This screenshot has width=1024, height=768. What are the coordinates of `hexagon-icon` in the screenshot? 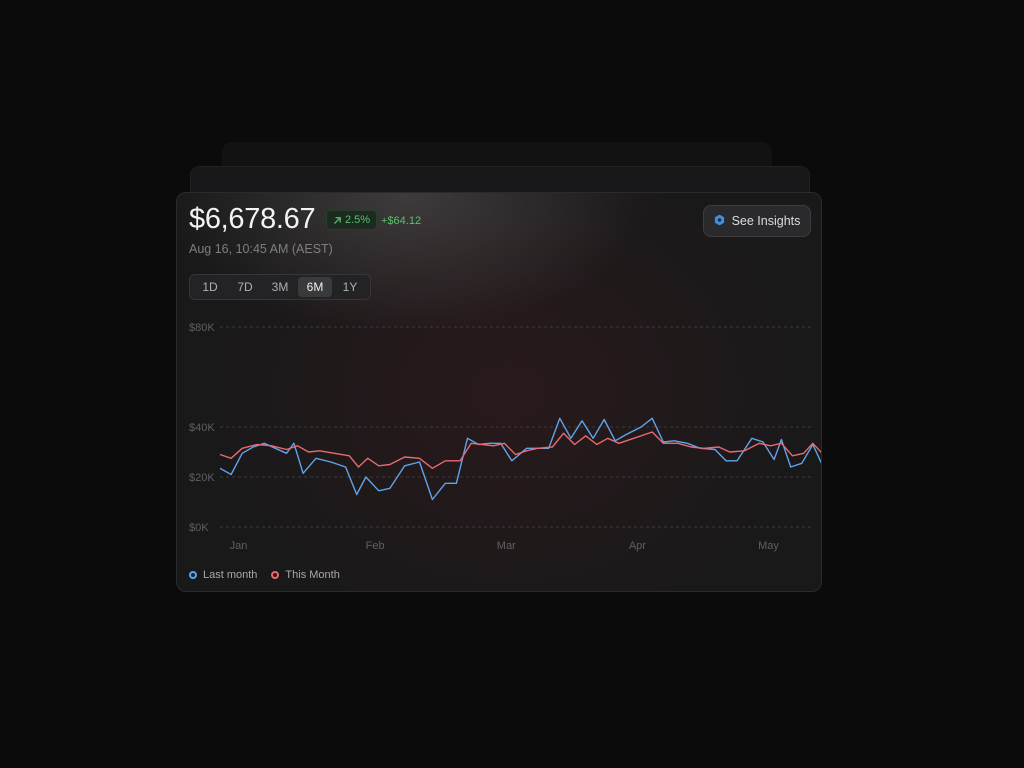 It's located at (719, 221).